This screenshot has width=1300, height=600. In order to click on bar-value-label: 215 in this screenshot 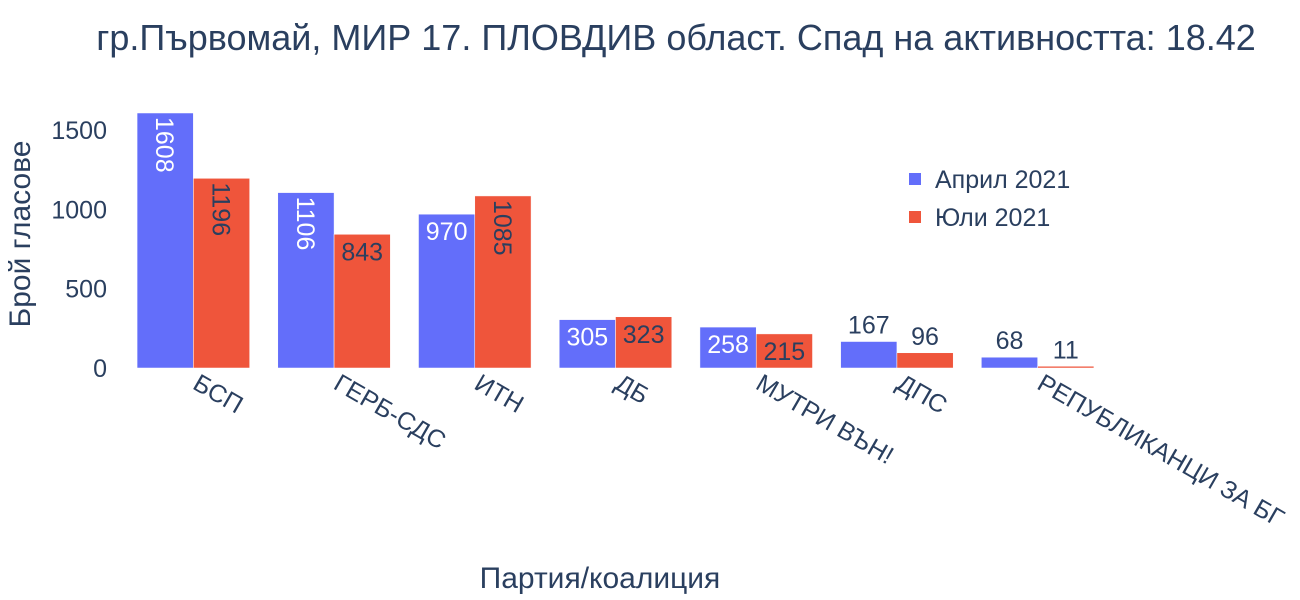, I will do `click(784, 352)`.